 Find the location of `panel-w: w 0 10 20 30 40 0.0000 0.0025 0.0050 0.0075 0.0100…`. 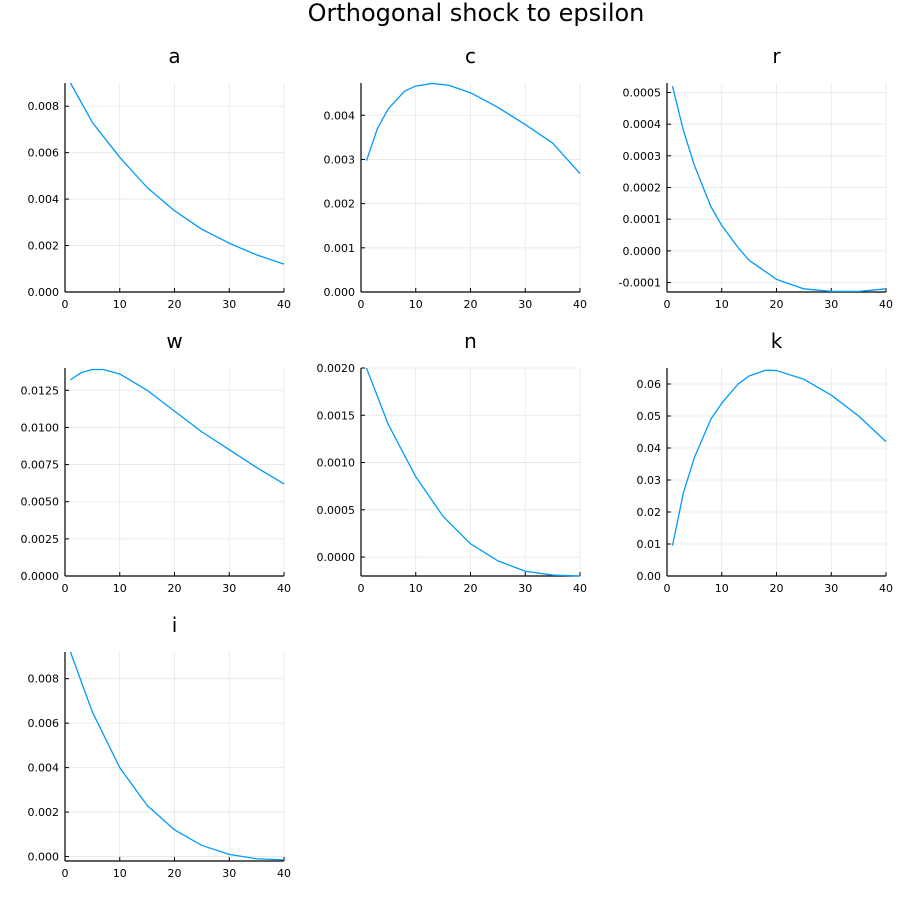

panel-w: w 0 10 20 30 40 0.0000 0.0025 0.0050 0.0075 0.0100… is located at coordinates (156, 462).